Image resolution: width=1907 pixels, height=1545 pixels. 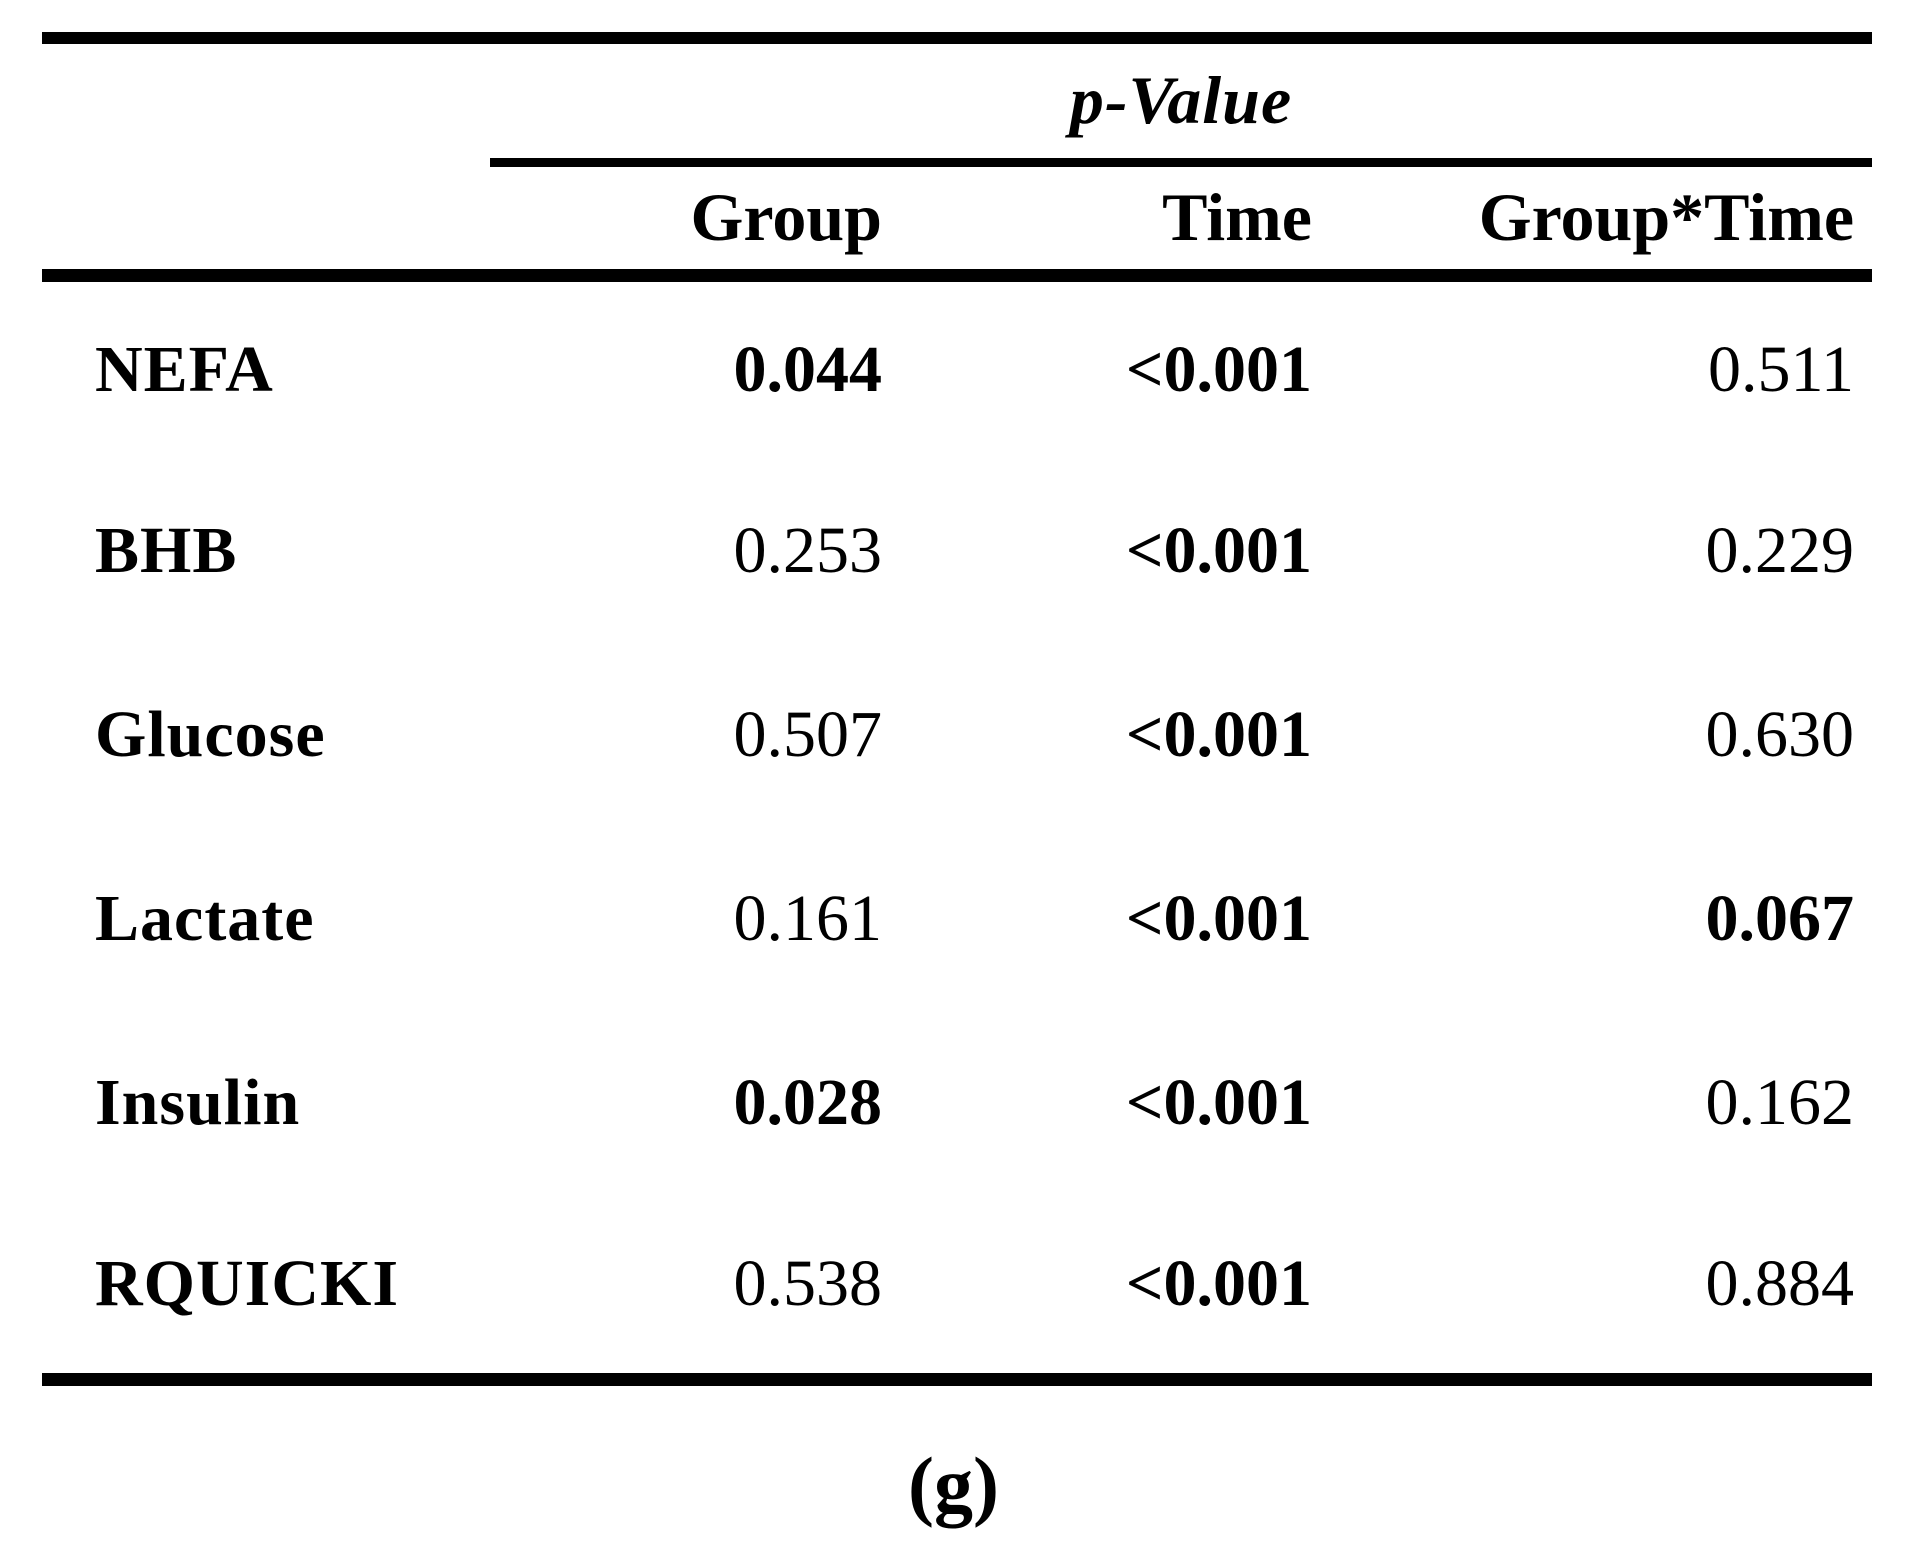 What do you see at coordinates (957, 1103) in the screenshot?
I see `table-row-insulin: Insulin 0.028 <0.001 0.162` at bounding box center [957, 1103].